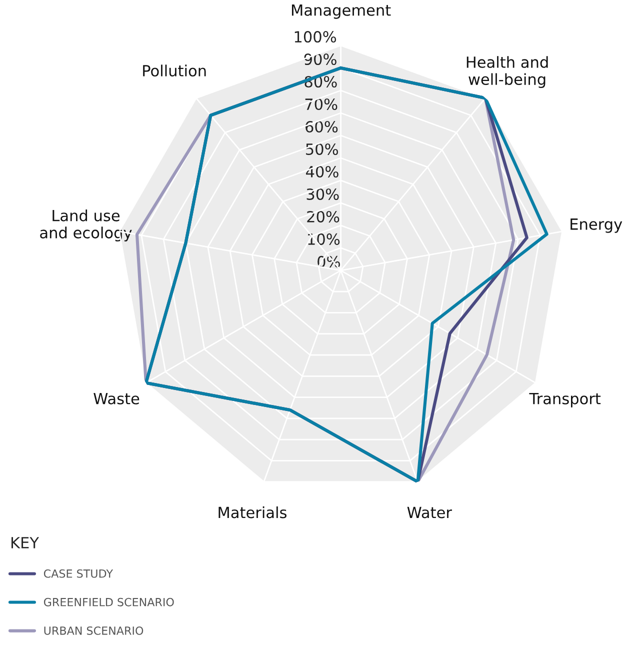 This screenshot has height=647, width=640. What do you see at coordinates (322, 149) in the screenshot?
I see `y-tick-label: 50%` at bounding box center [322, 149].